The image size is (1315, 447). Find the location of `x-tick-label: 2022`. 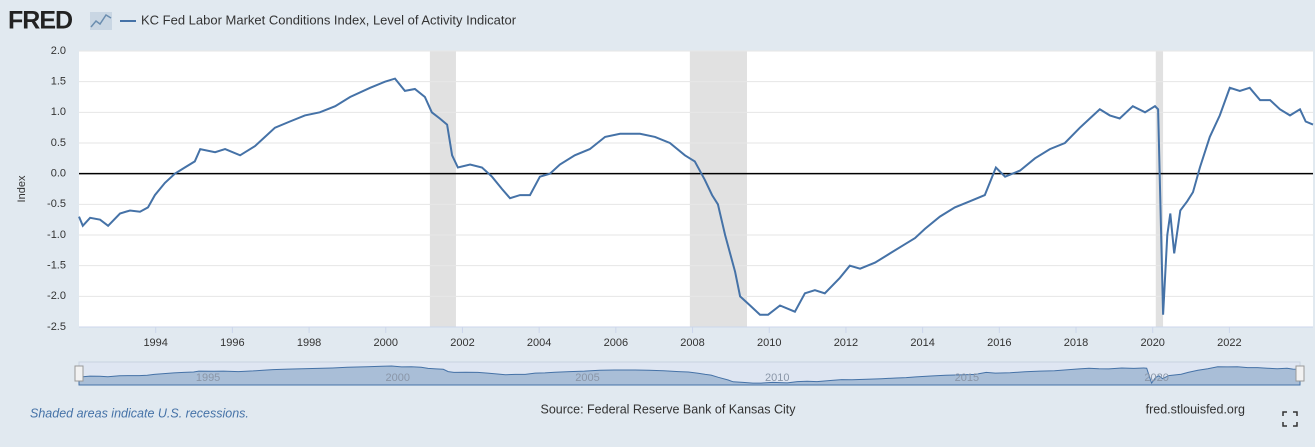

x-tick-label: 2022 is located at coordinates (1229, 343).